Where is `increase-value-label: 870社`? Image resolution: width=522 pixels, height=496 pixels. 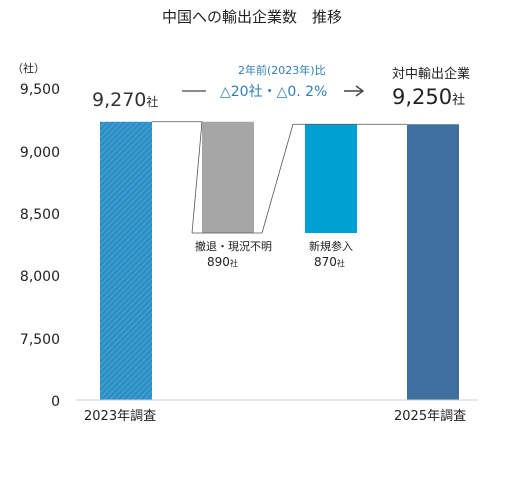
increase-value-label: 870社 is located at coordinates (329, 262).